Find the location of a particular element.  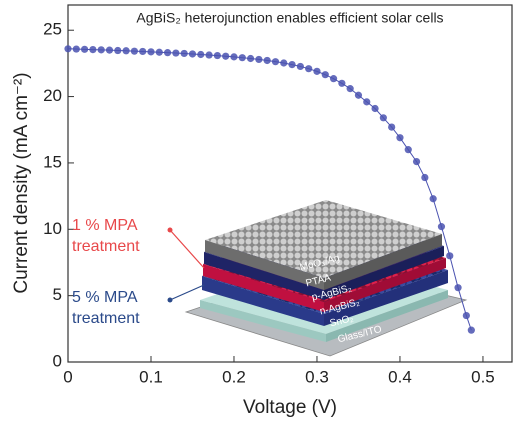

y-axis-label: Current density (mA cm⁻²) is located at coordinates (21, 182).